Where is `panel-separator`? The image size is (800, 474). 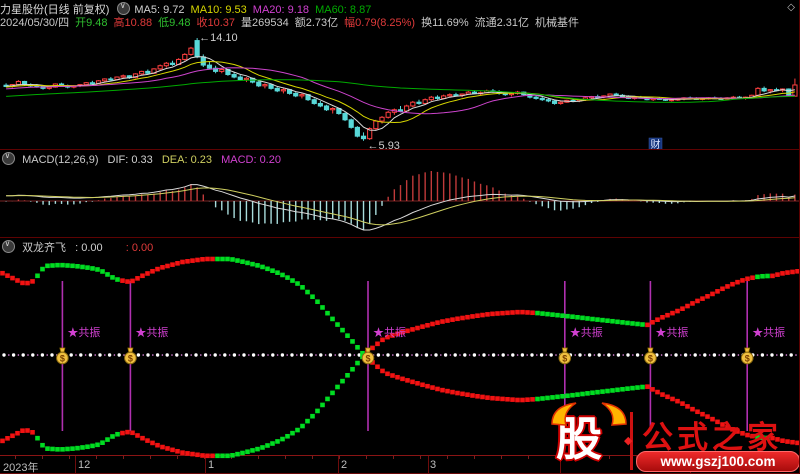
panel-separator is located at coordinates (399, 149).